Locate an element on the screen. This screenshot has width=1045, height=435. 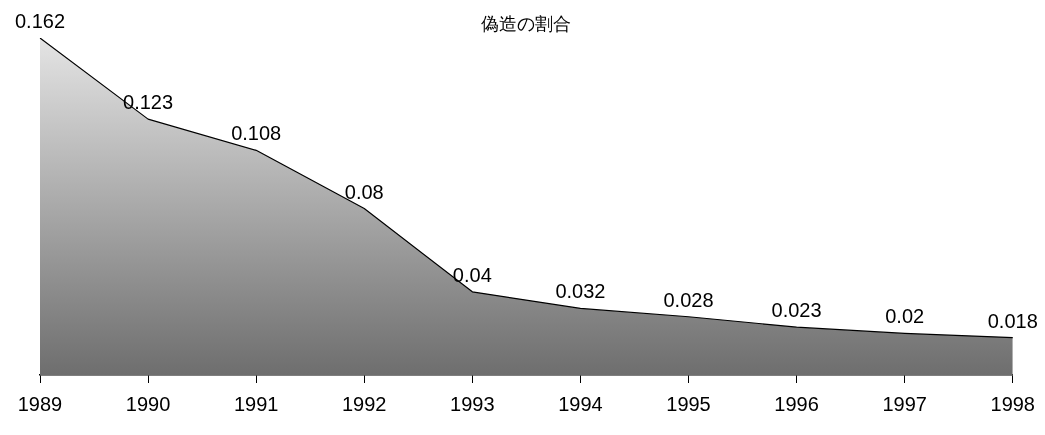
chart-title: 偽造の割合 is located at coordinates (526, 24).